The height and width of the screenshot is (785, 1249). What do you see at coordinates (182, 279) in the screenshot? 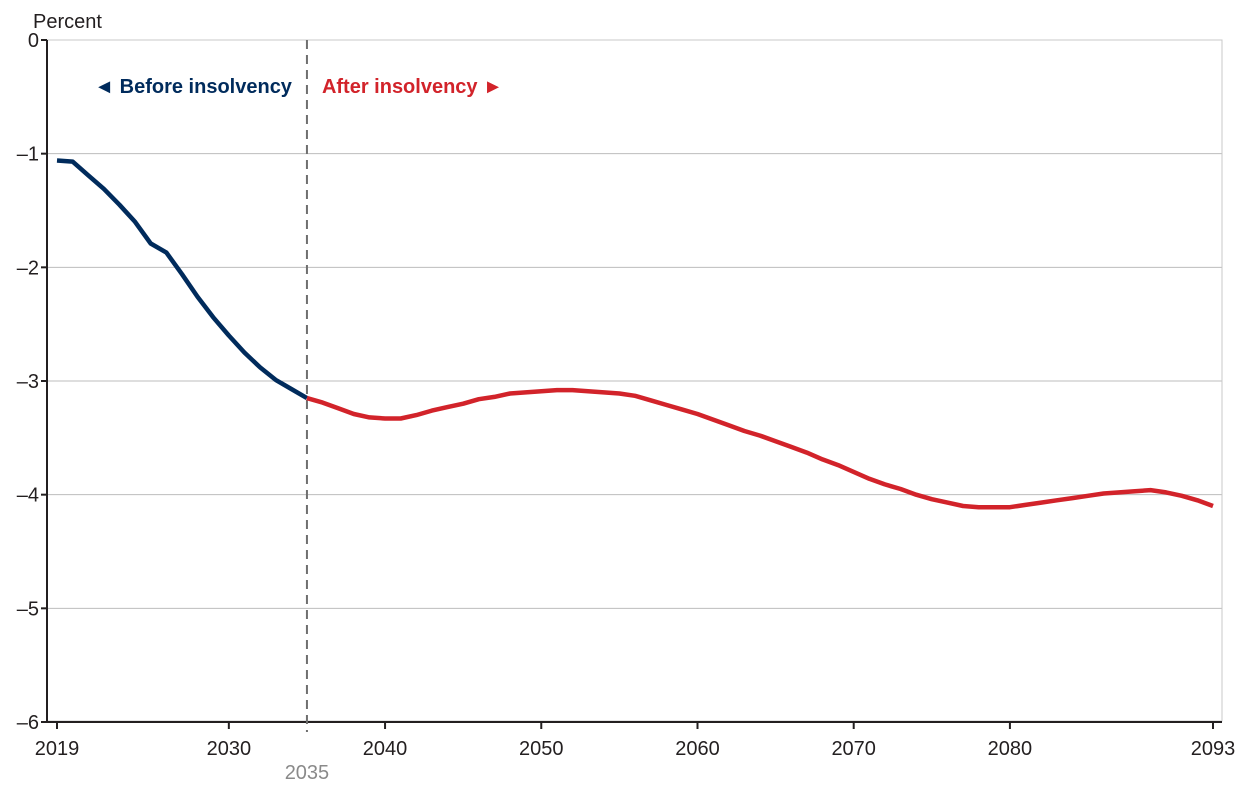
I see `series-line-before-insolvency` at bounding box center [182, 279].